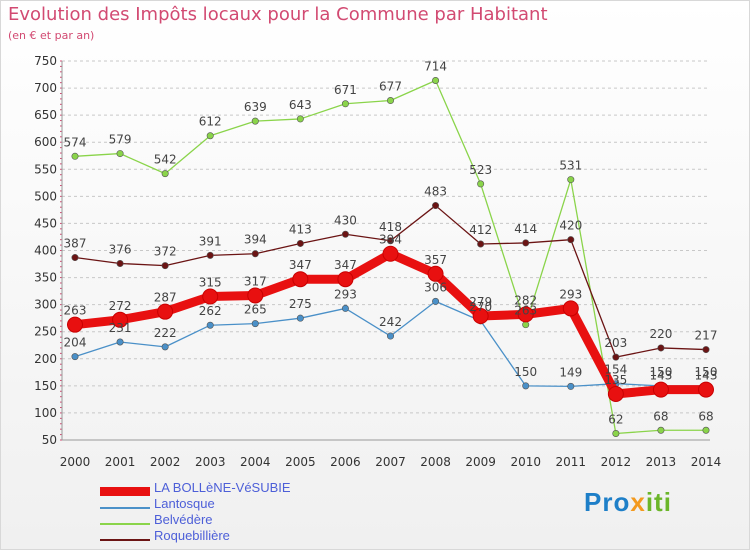 The image size is (750, 550). What do you see at coordinates (210, 283) in the screenshot?
I see `data-label: 315` at bounding box center [210, 283].